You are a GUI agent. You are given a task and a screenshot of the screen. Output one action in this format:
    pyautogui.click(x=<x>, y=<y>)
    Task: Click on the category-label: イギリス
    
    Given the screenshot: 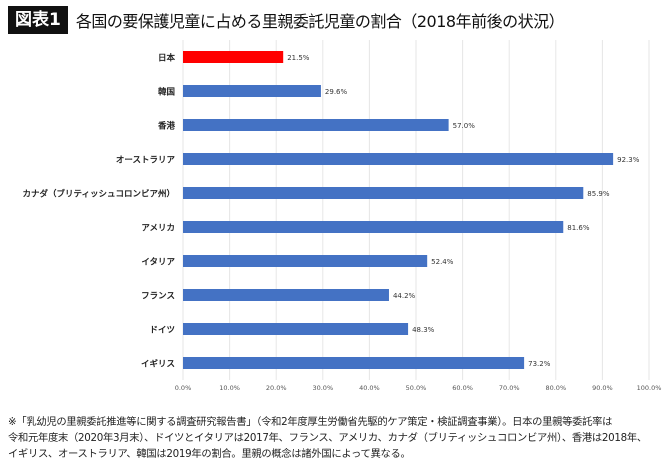 What is the action you would take?
    pyautogui.click(x=158, y=364)
    